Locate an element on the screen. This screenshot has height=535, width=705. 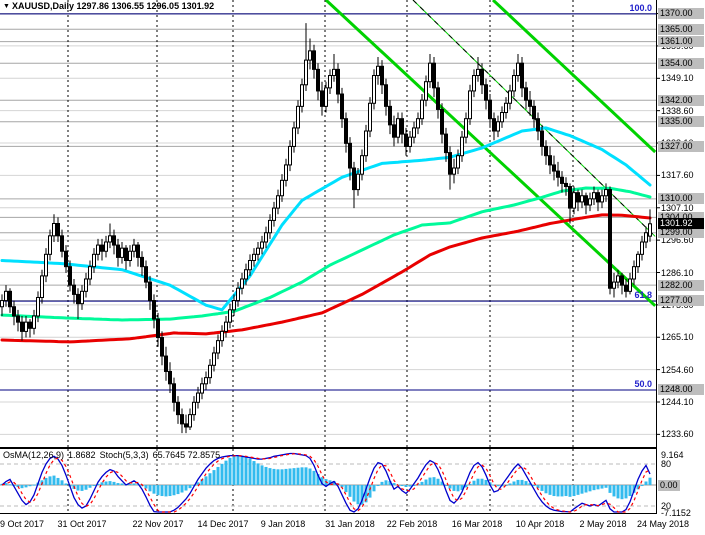
stochastic-lines is located at coordinates (326, 482).